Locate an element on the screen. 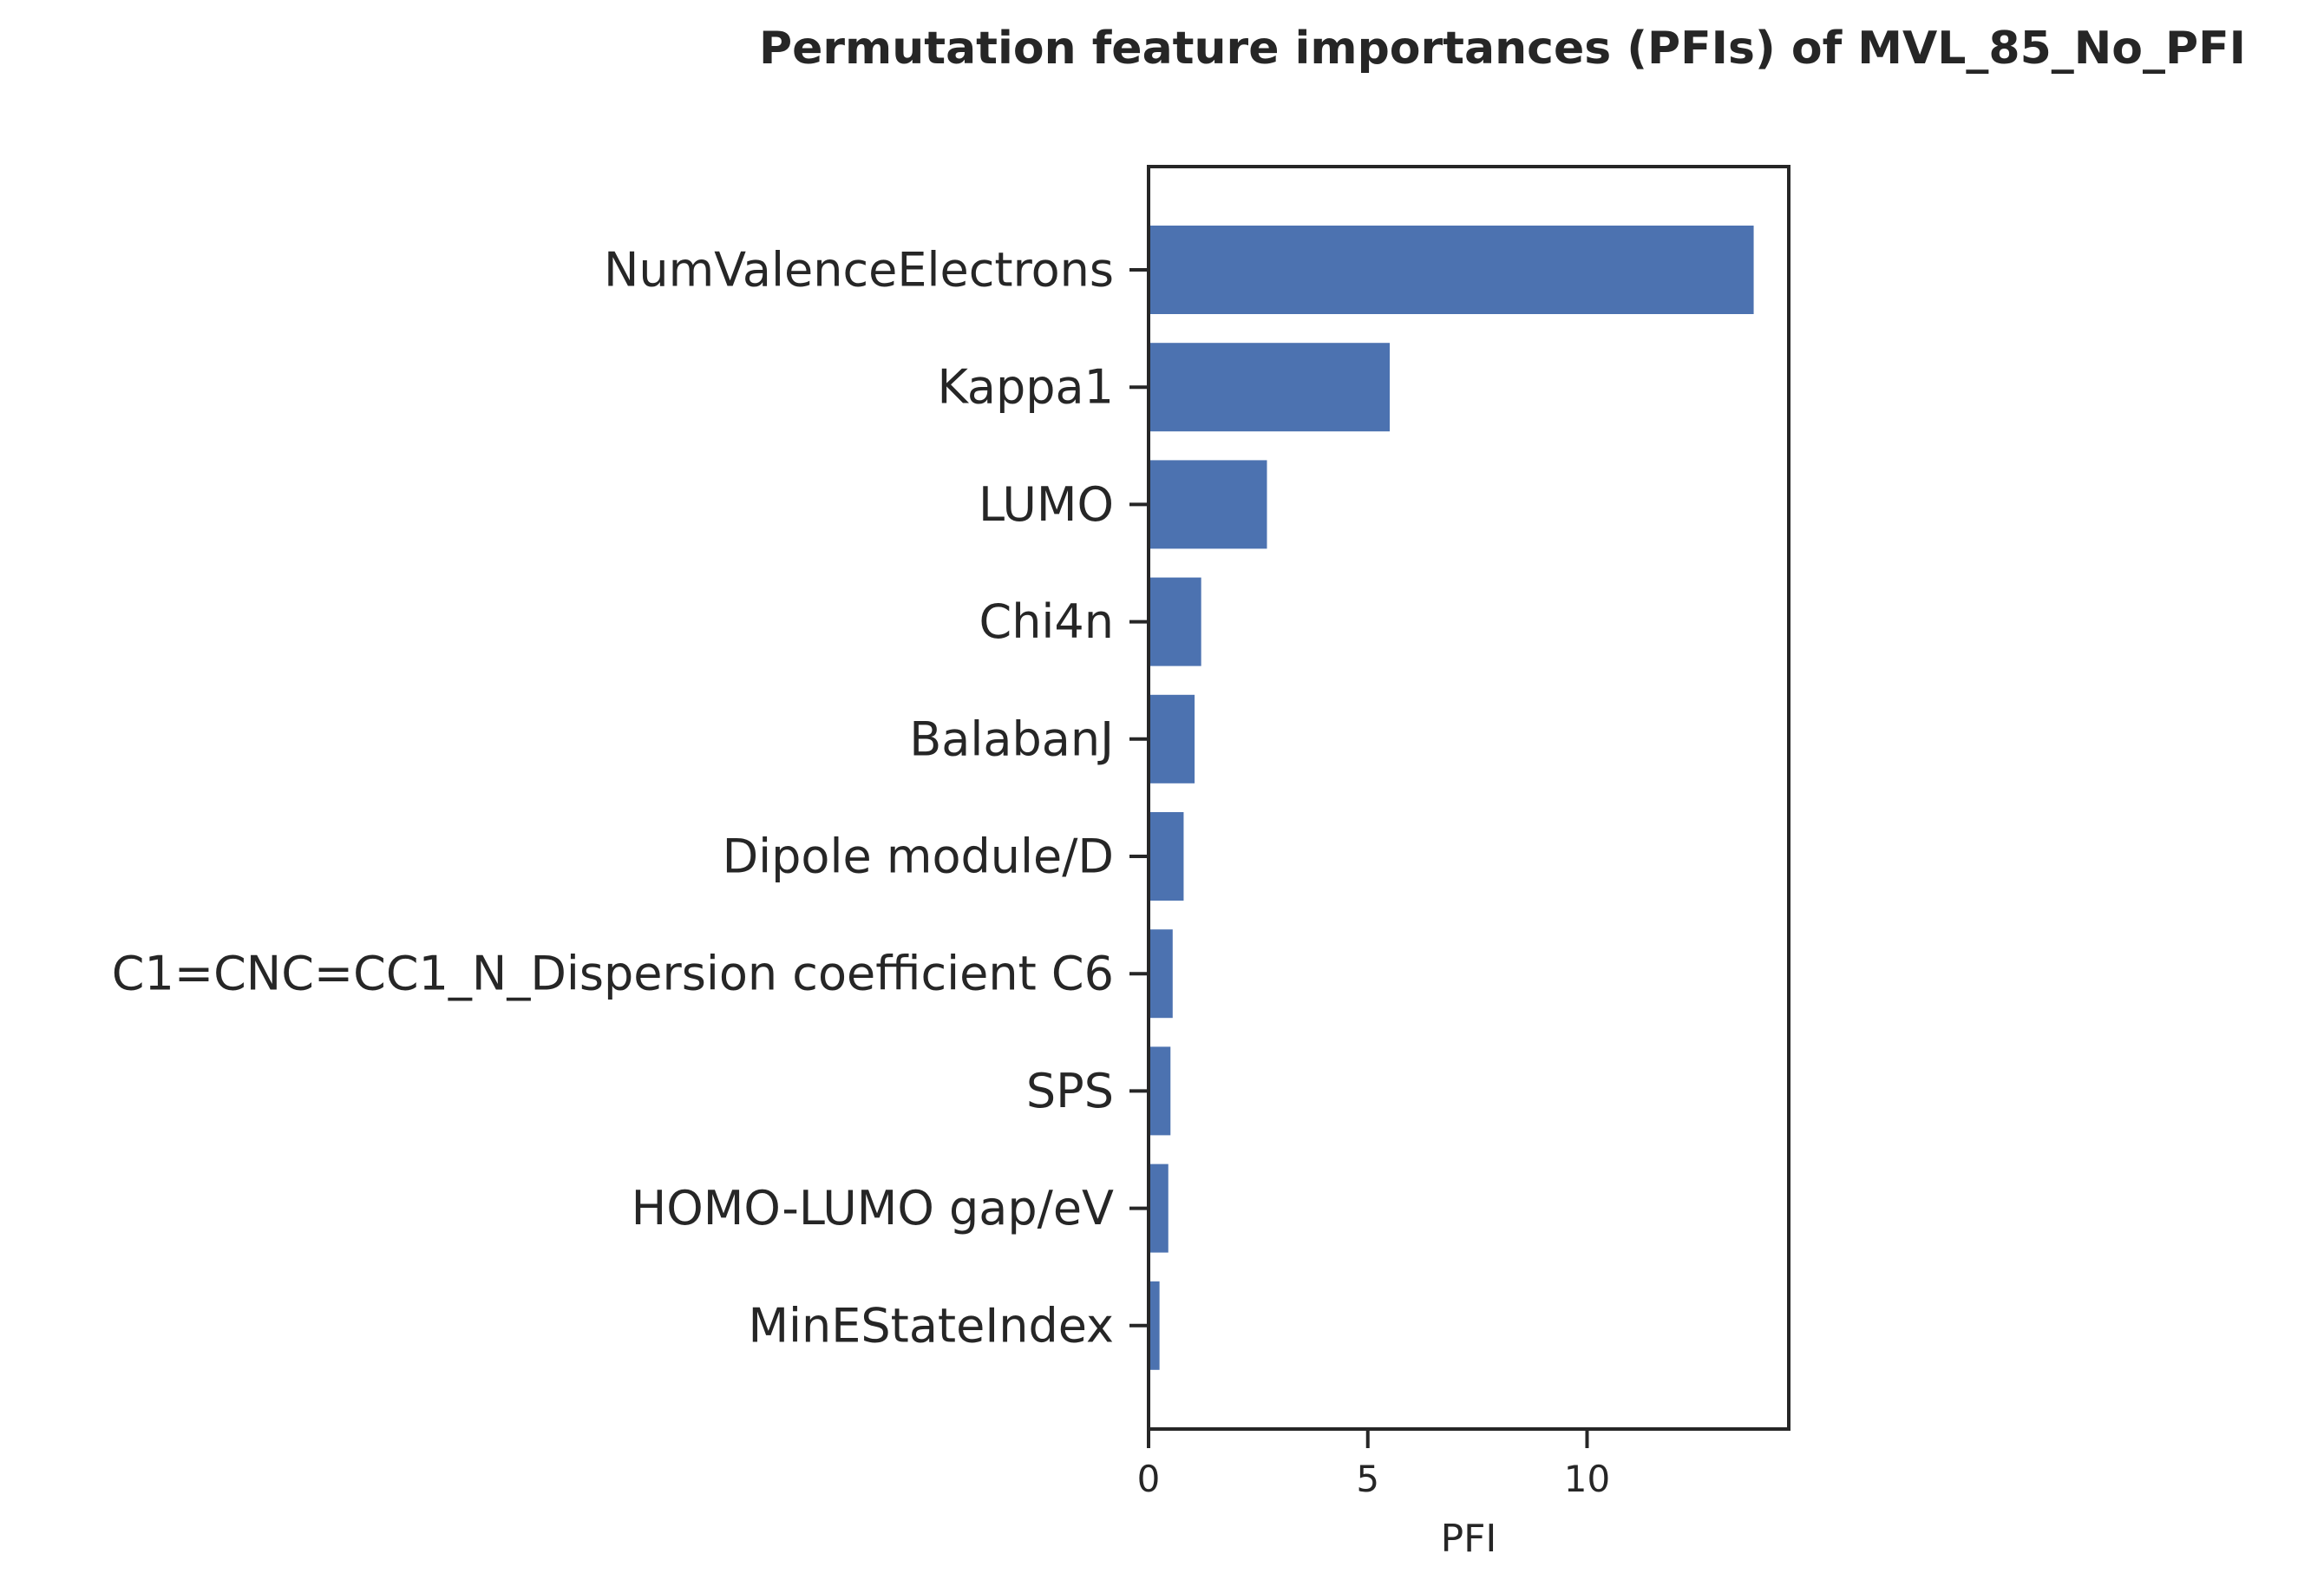 This screenshot has height=1580, width=2324. bar-c1-cnc-cc1-n-dispersion-coefficient-c6 is located at coordinates (1161, 974).